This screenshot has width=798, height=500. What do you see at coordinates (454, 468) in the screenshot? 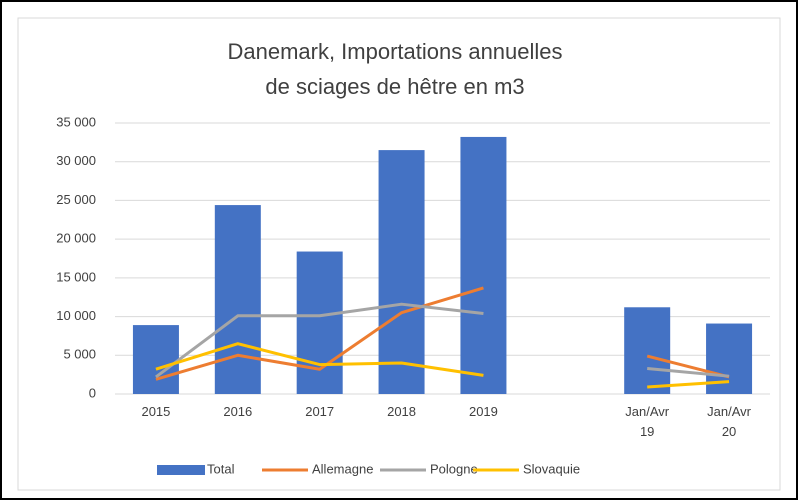
I see `legend-label: Pologne` at bounding box center [454, 468].